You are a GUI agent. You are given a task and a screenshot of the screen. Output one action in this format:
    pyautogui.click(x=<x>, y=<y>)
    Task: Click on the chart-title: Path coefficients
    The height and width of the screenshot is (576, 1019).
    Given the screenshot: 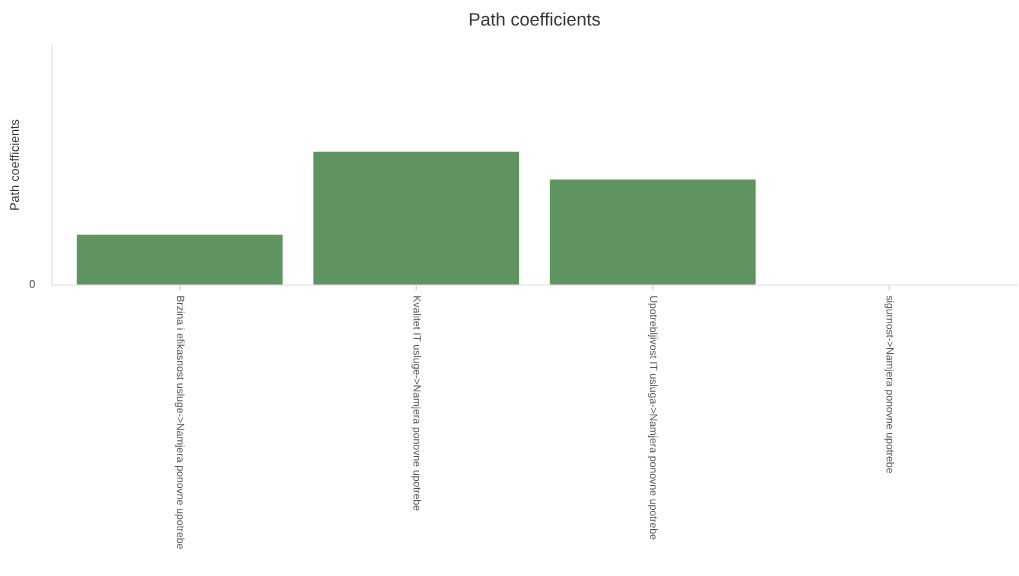 What is the action you would take?
    pyautogui.click(x=534, y=19)
    